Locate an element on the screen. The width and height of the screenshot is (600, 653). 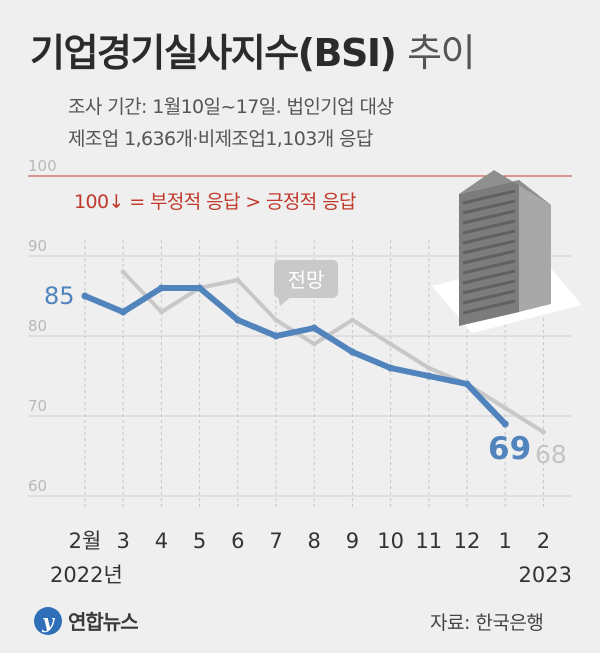
y-tick-label: 90 is located at coordinates (37, 246).